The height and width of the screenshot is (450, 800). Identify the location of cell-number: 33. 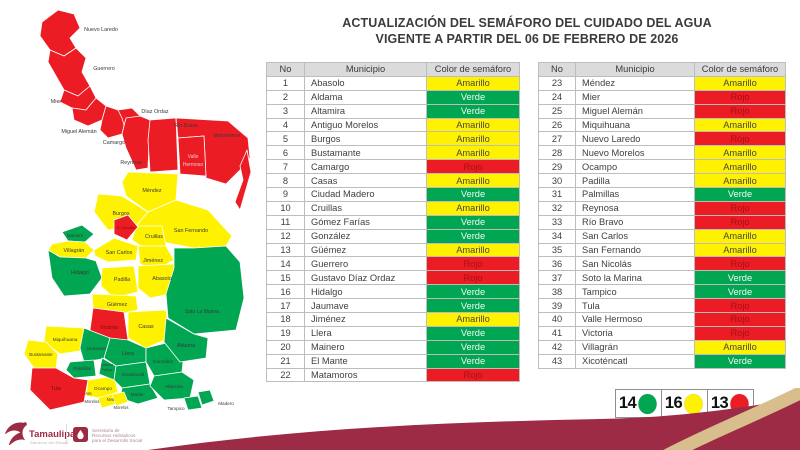
(557, 222).